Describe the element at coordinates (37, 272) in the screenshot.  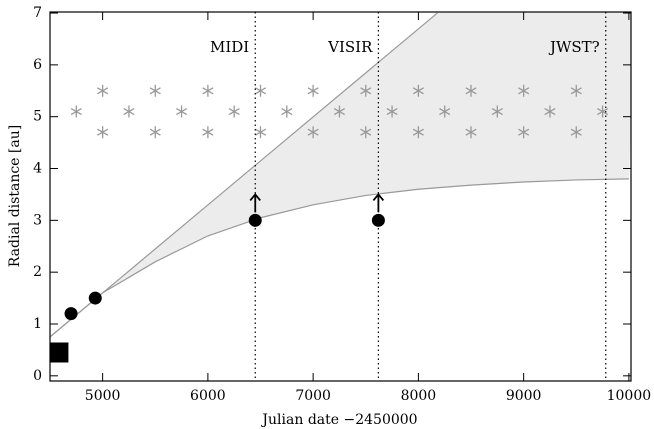
I see `y-tick-label: 2` at that location.